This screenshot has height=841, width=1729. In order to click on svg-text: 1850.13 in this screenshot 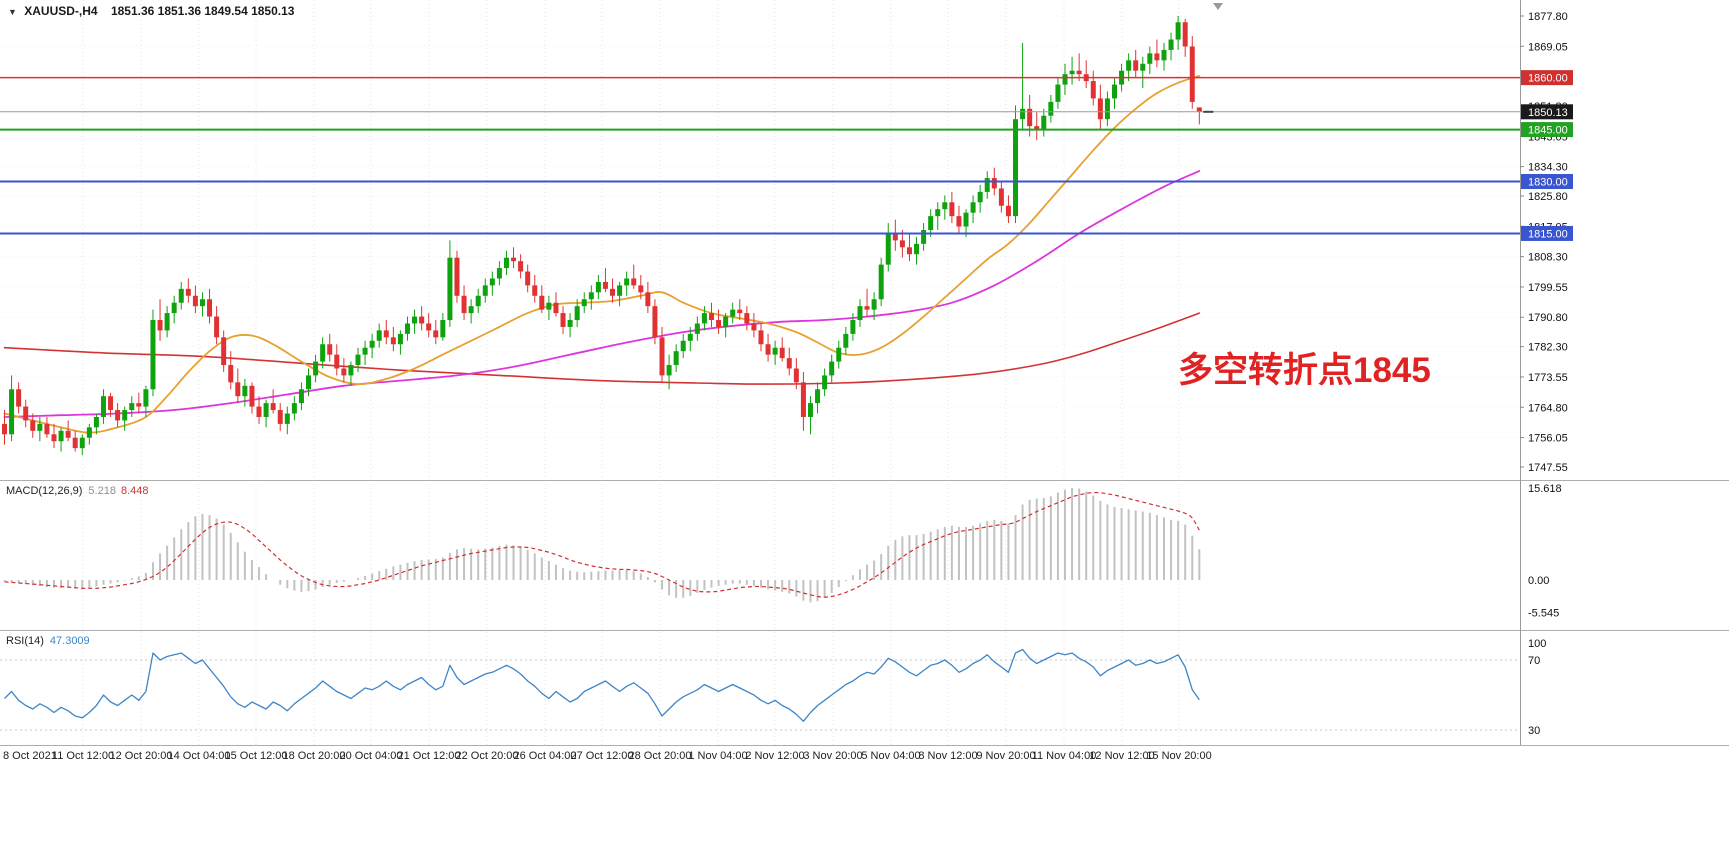, I will do `click(1548, 113)`.